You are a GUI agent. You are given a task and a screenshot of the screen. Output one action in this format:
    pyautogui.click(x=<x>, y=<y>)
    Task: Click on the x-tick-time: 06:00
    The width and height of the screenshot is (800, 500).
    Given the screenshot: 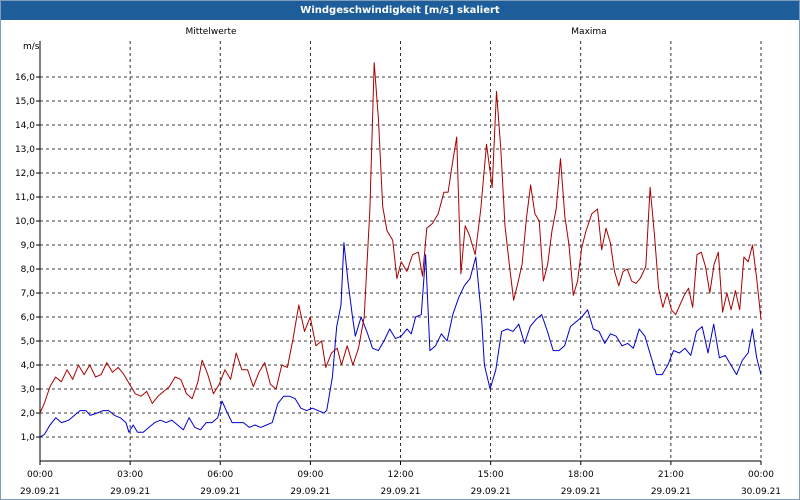 What is the action you would take?
    pyautogui.click(x=220, y=475)
    